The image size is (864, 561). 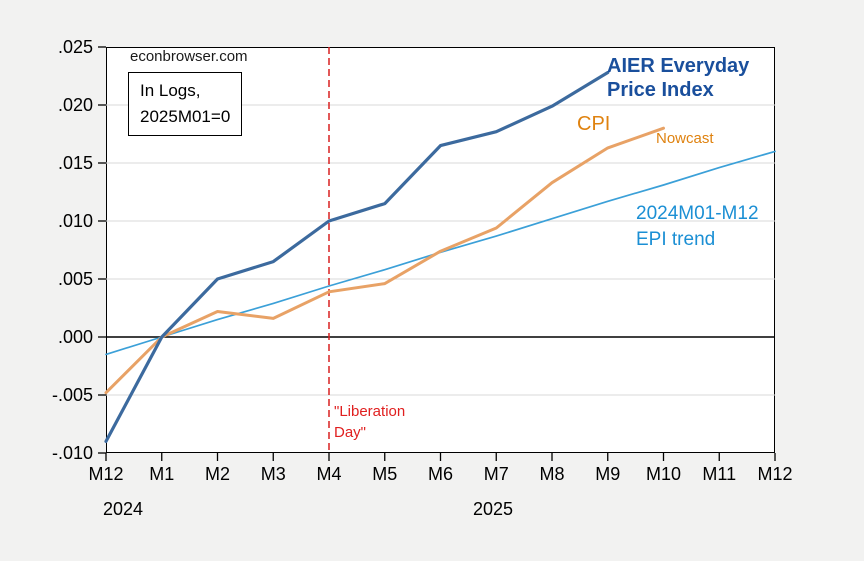 What do you see at coordinates (72, 453) in the screenshot?
I see `y-tick-label: -.010` at bounding box center [72, 453].